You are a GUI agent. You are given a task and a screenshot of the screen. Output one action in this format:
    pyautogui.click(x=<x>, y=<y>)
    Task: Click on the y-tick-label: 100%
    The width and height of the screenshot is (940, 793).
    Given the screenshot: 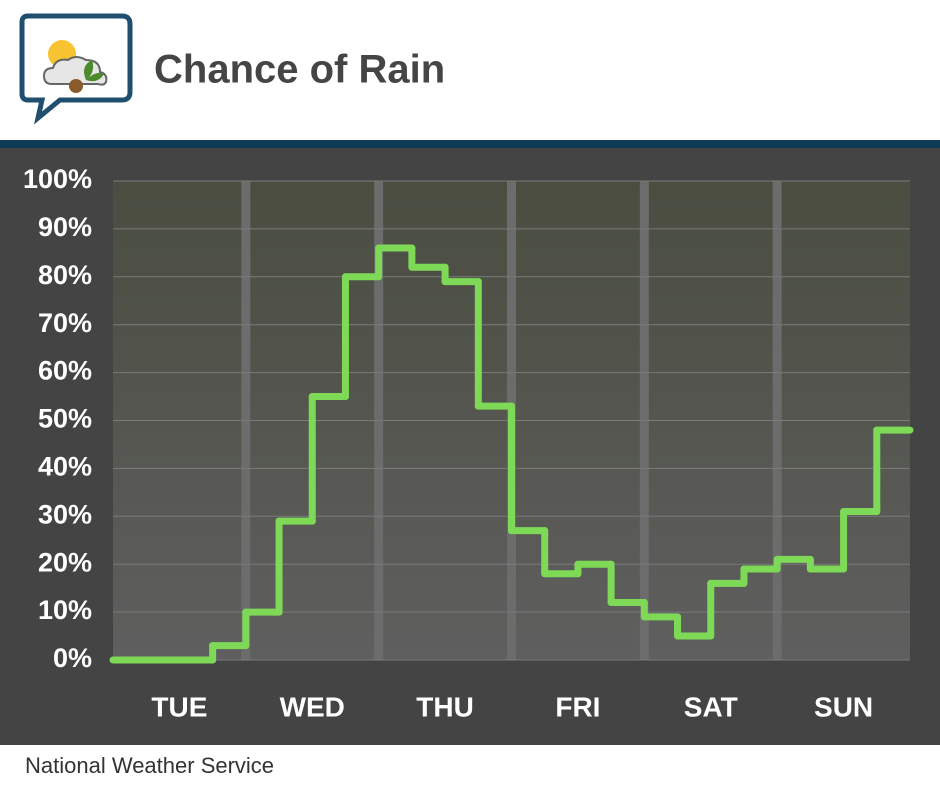 What is the action you would take?
    pyautogui.click(x=57, y=179)
    